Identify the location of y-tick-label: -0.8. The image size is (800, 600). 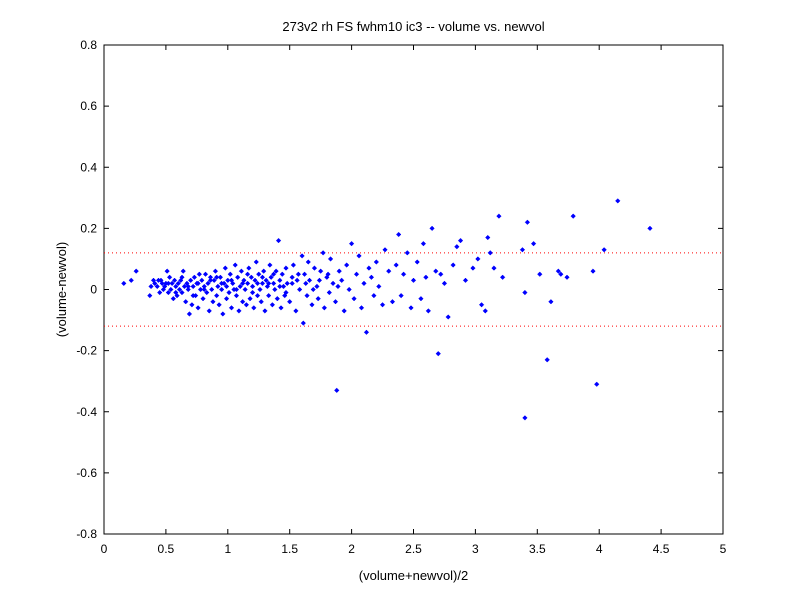
(86, 534).